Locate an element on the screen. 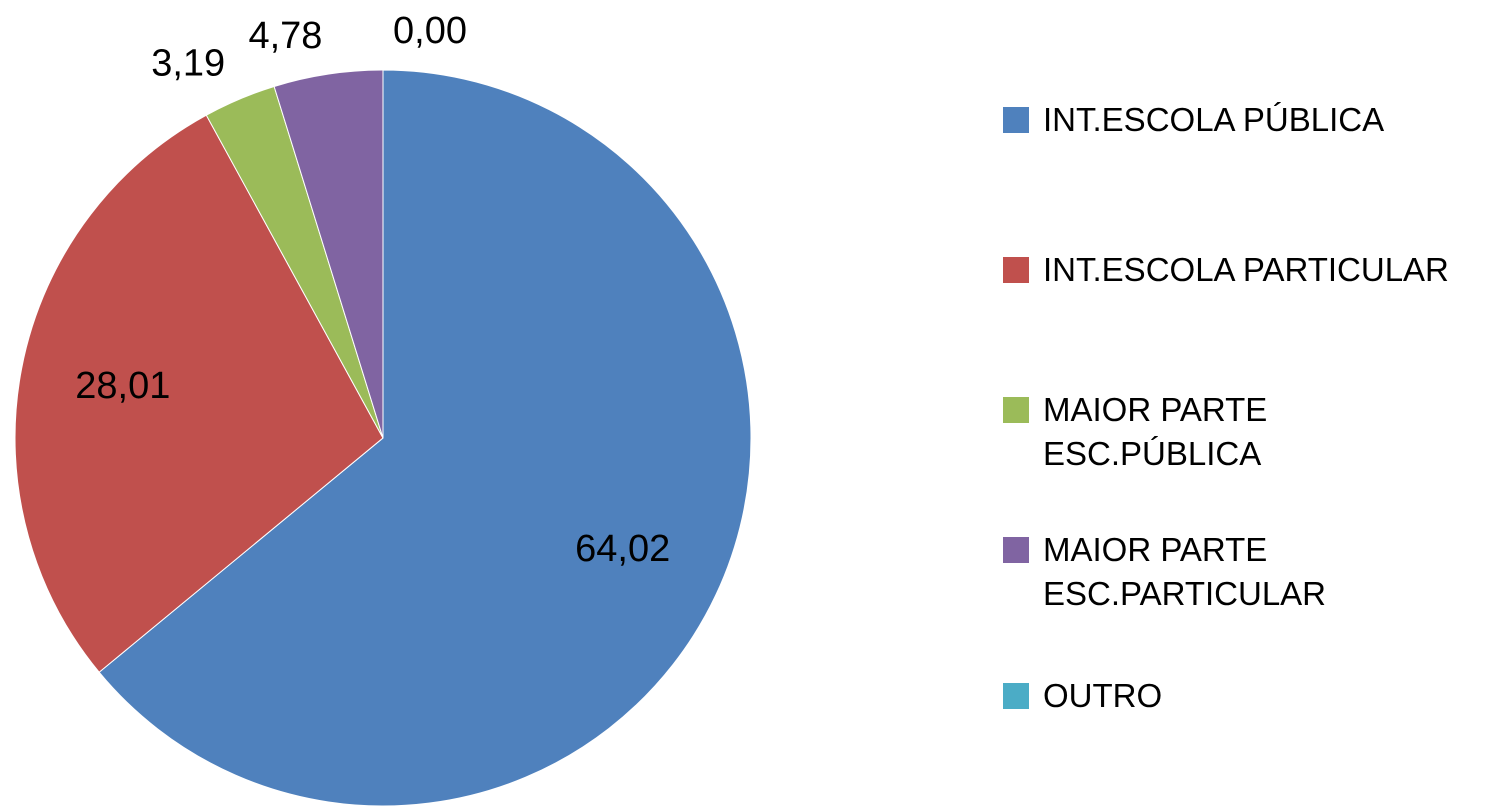  pie-slice is located at coordinates (328, 254).